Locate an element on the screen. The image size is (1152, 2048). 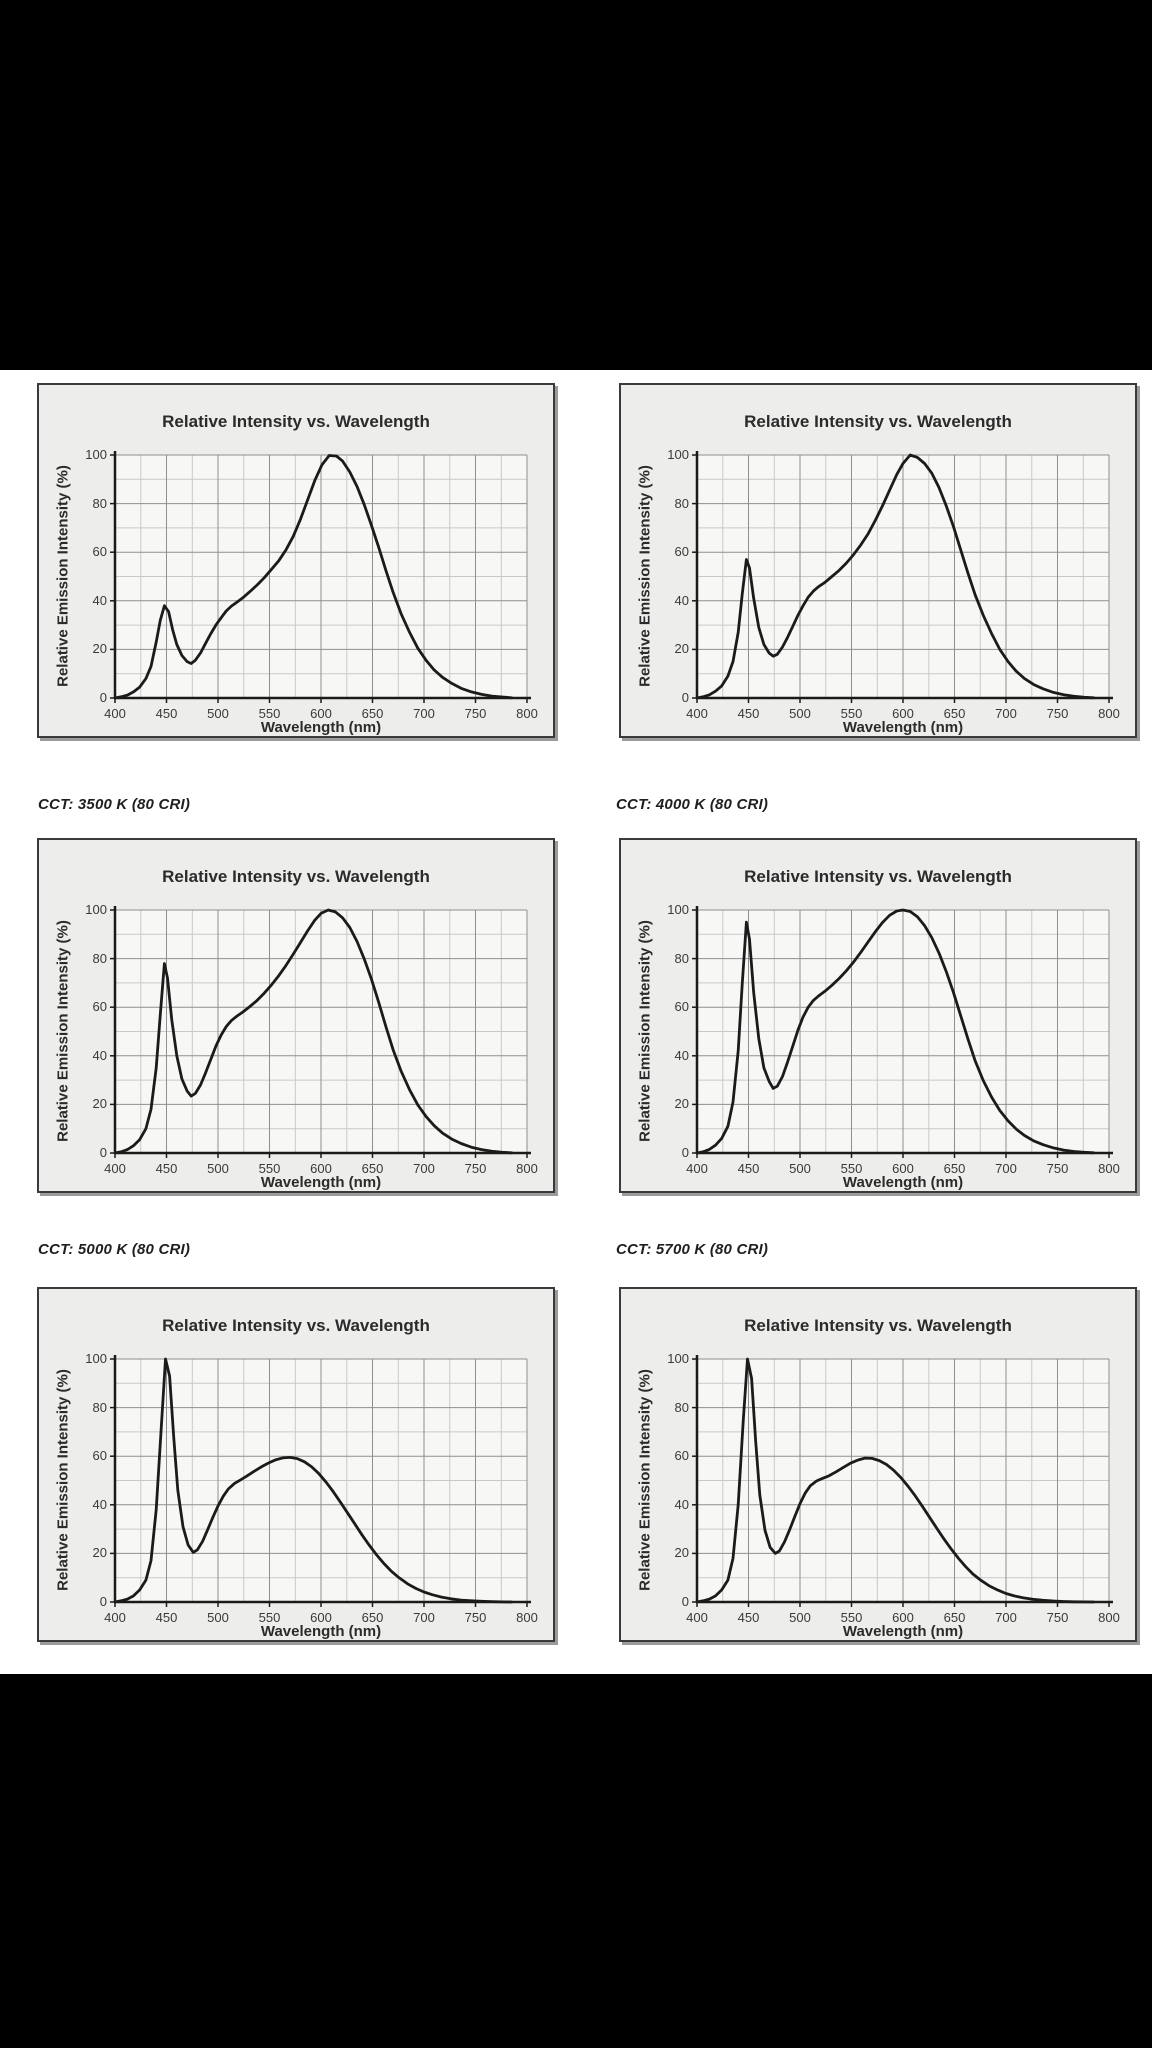
cct-caption-3500k: CCT: 3500 K (80 CRI) is located at coordinates (114, 804).